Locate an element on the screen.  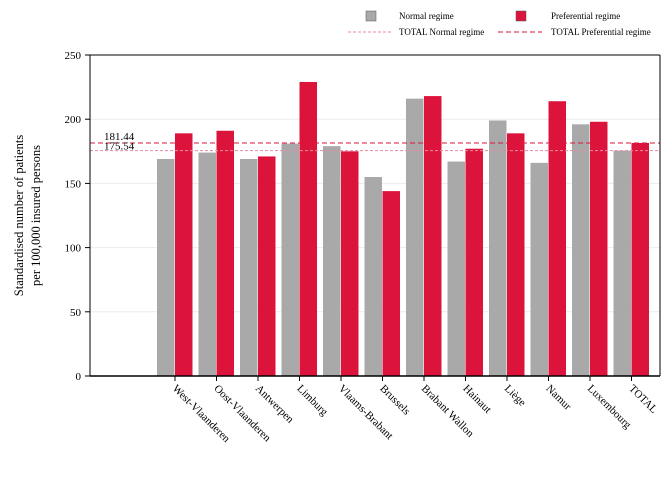
reference-line-label: 181.44 is located at coordinates (119, 137).